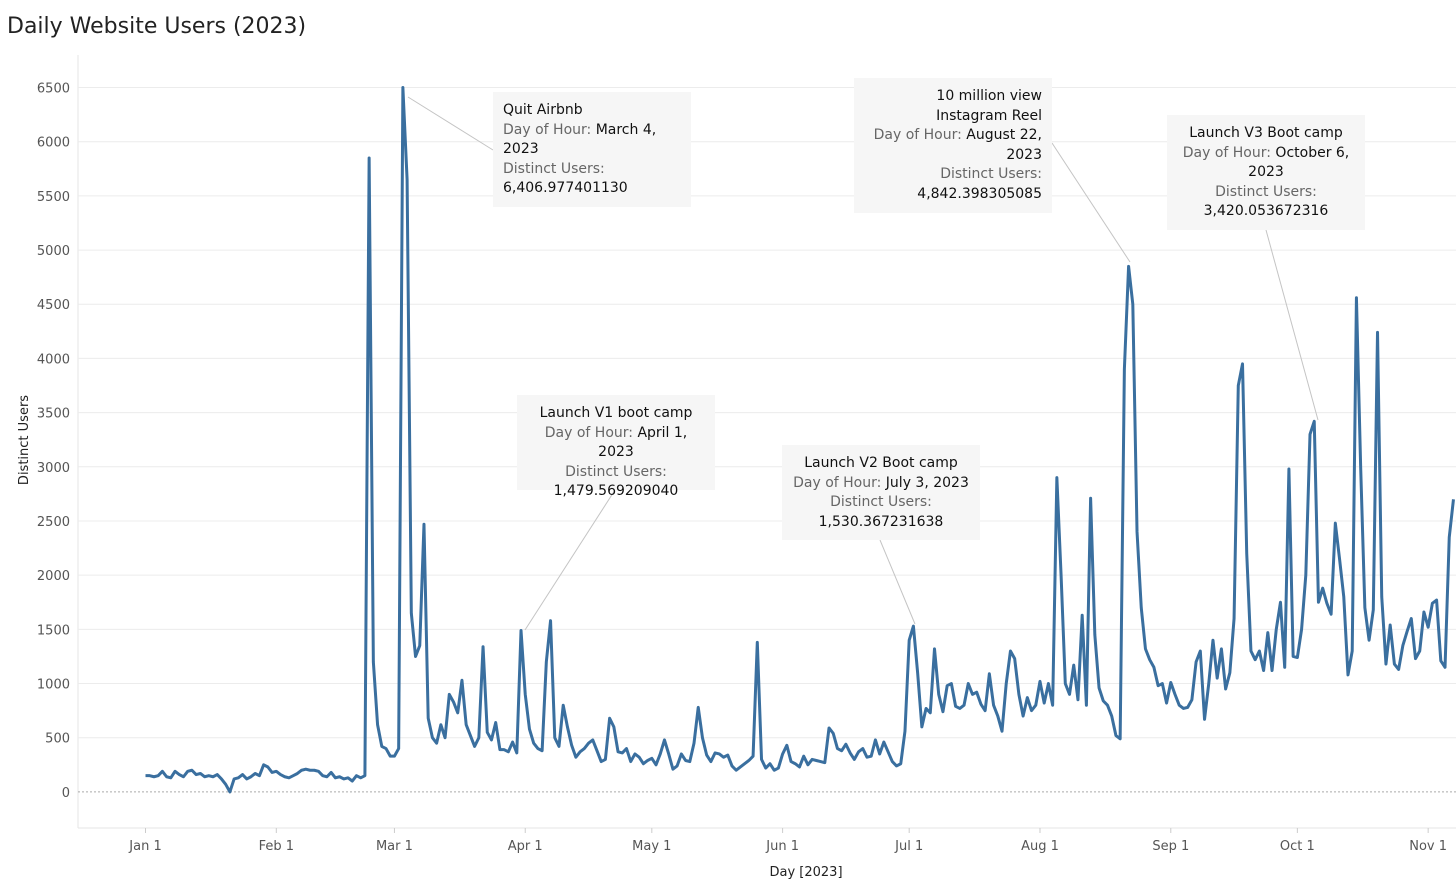  What do you see at coordinates (881, 463) in the screenshot?
I see `annotation-title: Launch V2 Boot camp` at bounding box center [881, 463].